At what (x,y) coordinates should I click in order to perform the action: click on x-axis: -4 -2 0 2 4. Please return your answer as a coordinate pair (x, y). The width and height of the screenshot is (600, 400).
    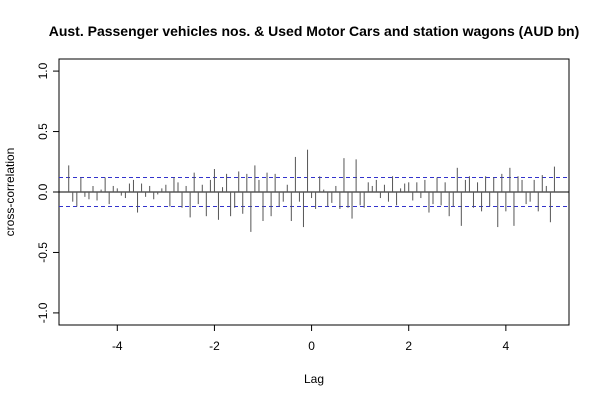
    Looking at the image, I should click on (311, 339).